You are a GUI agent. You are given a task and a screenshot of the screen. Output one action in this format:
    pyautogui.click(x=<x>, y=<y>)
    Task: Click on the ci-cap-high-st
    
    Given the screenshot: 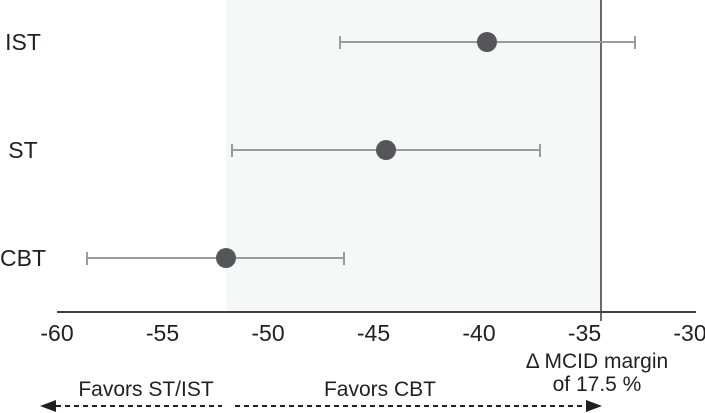 What is the action you would take?
    pyautogui.click(x=540, y=150)
    